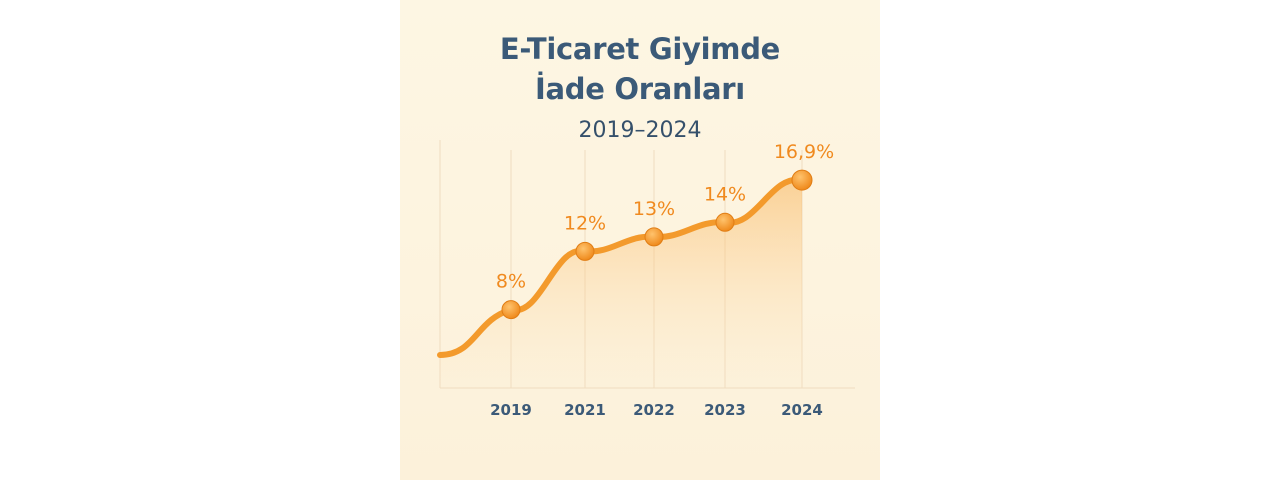 This screenshot has width=1280, height=480. I want to click on data-label-2023: 14%, so click(725, 194).